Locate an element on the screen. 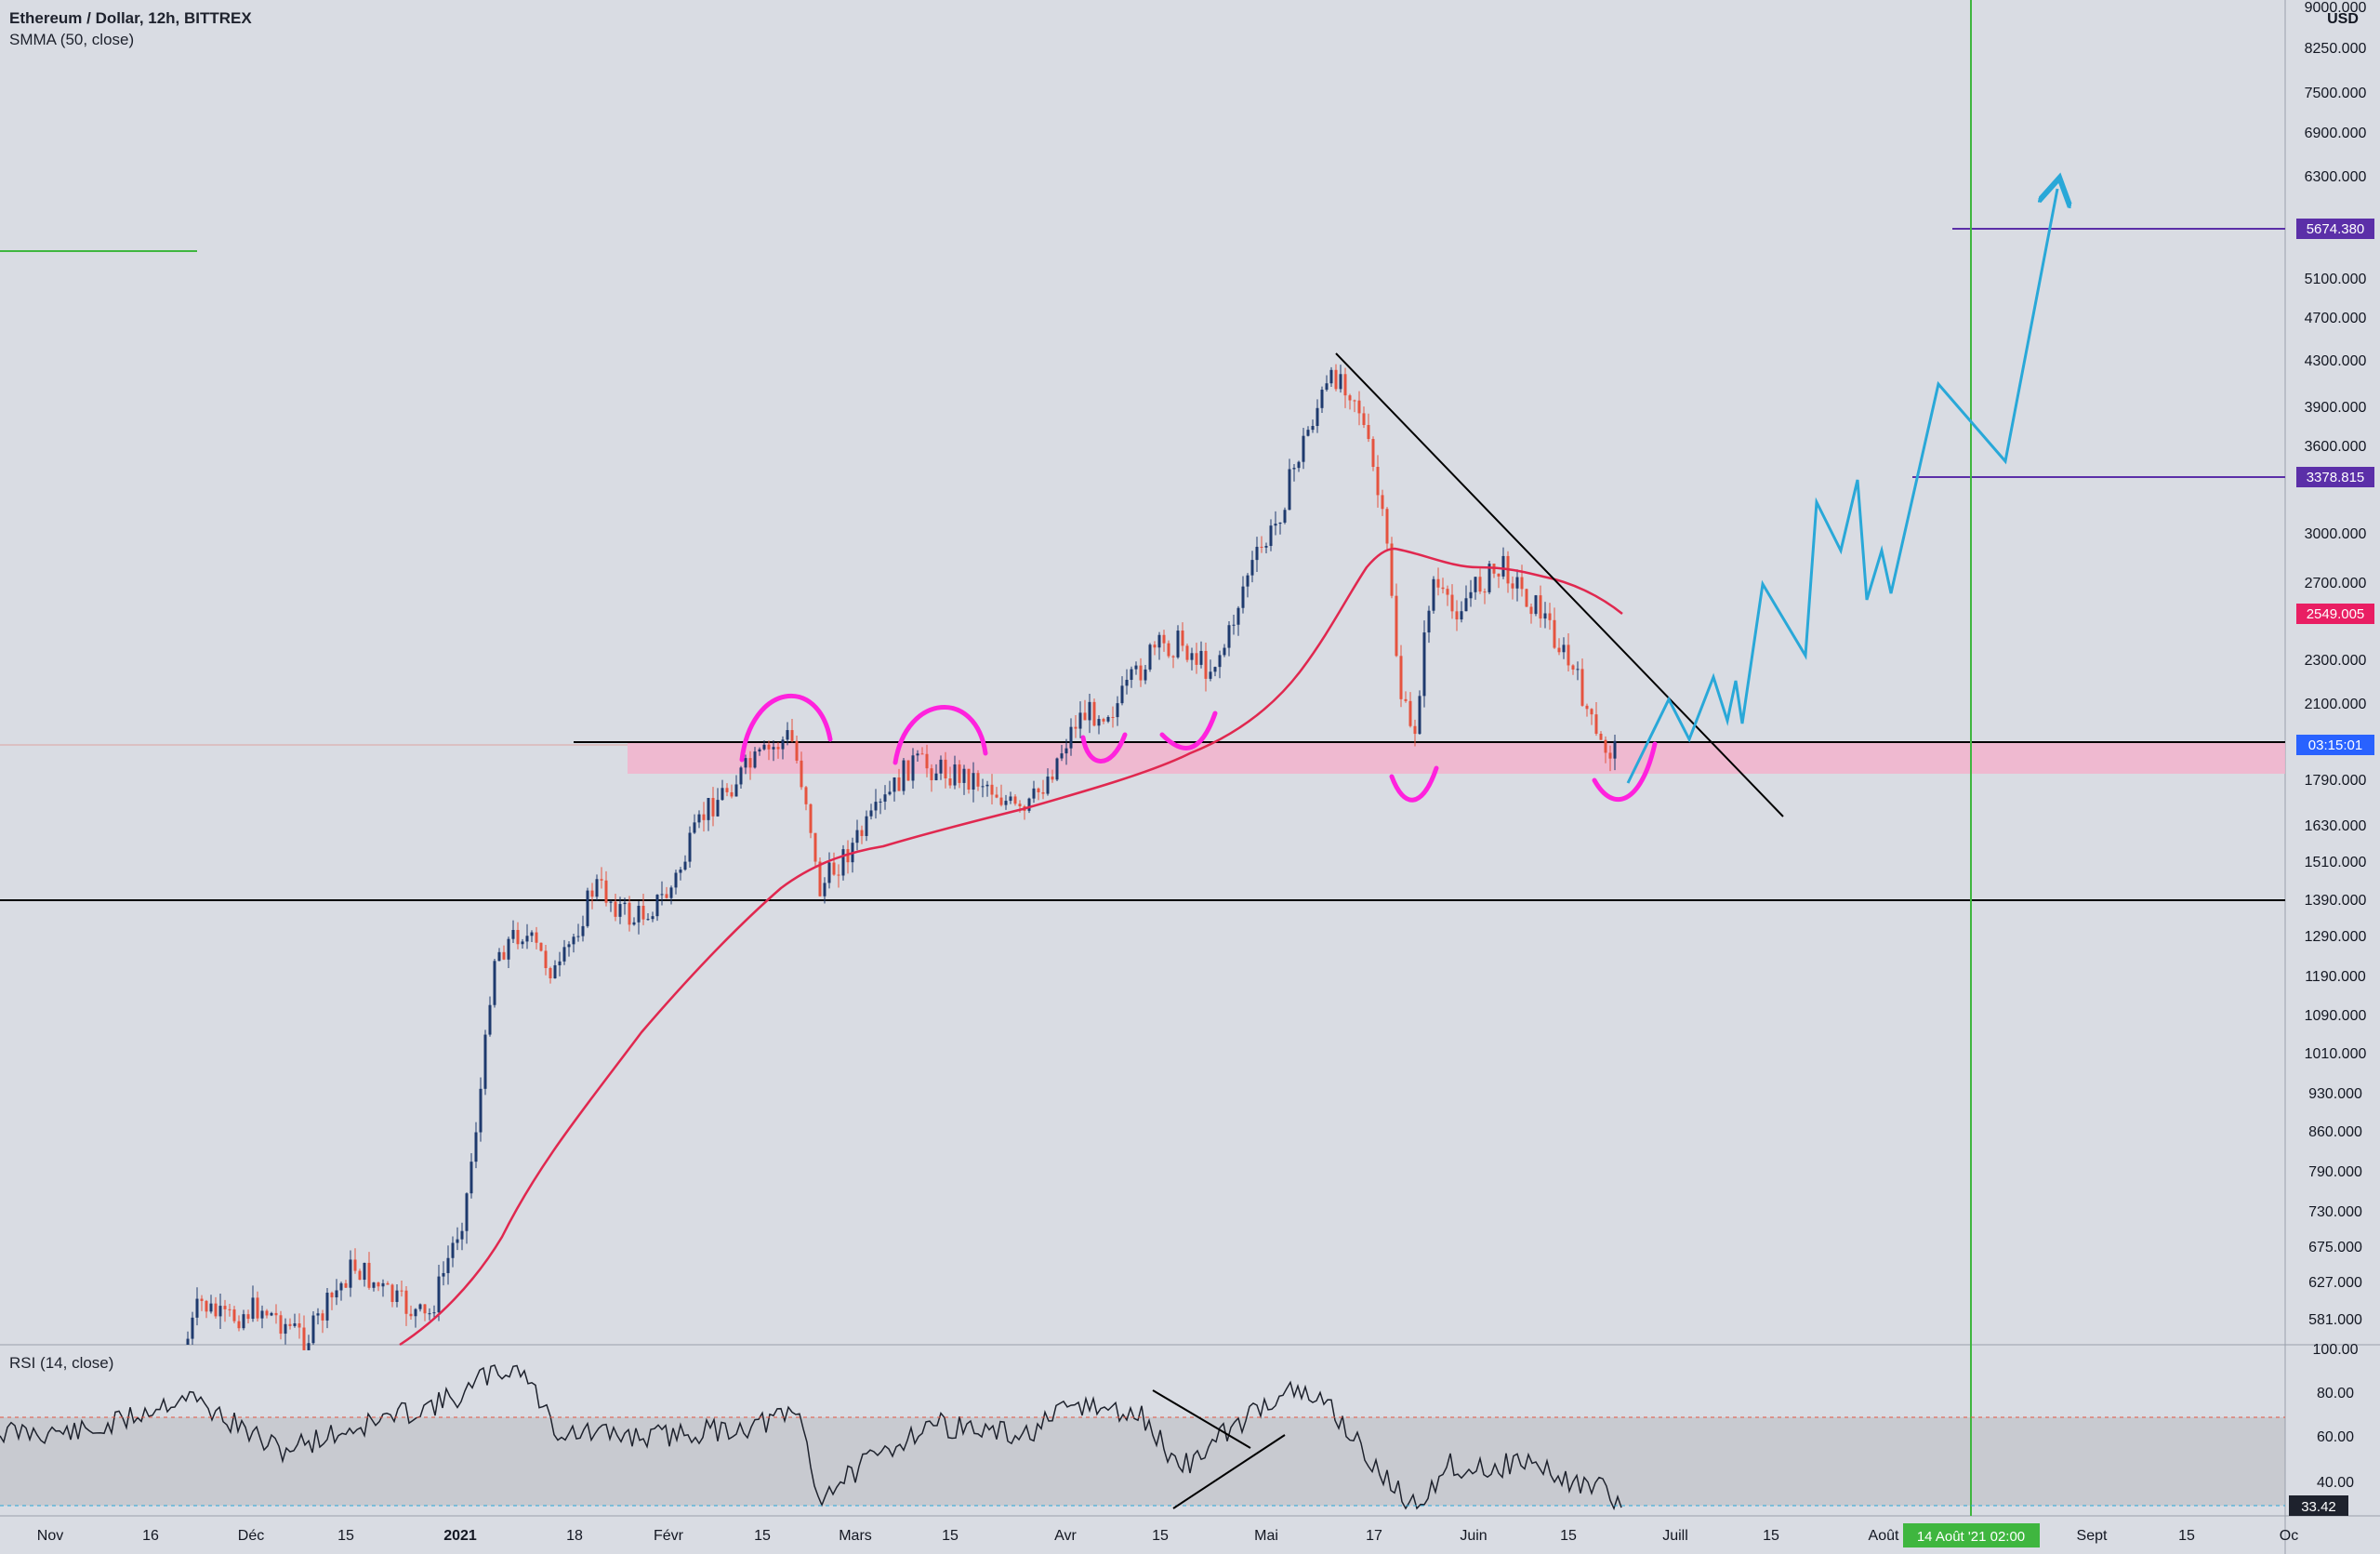  time-tick-label: Févr is located at coordinates (669, 1536).